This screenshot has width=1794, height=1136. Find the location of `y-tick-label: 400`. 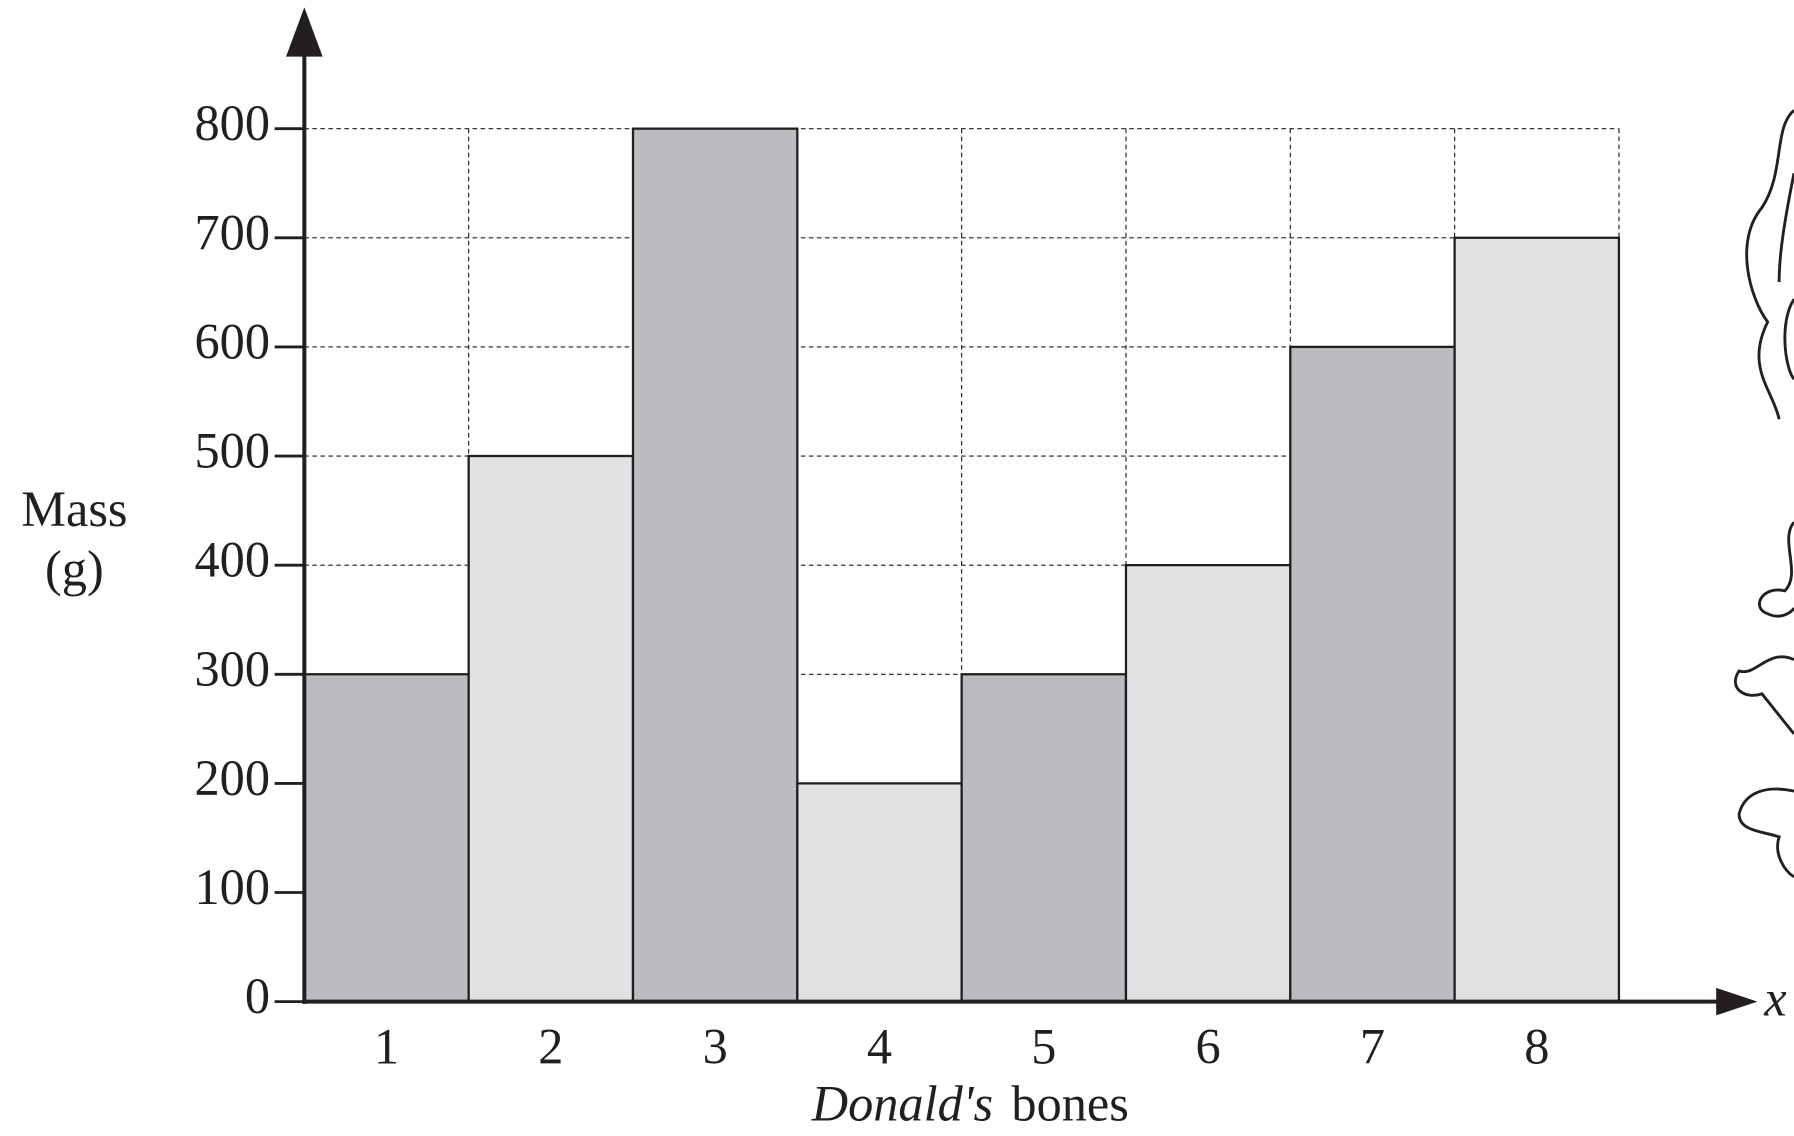

y-tick-label: 400 is located at coordinates (233, 560).